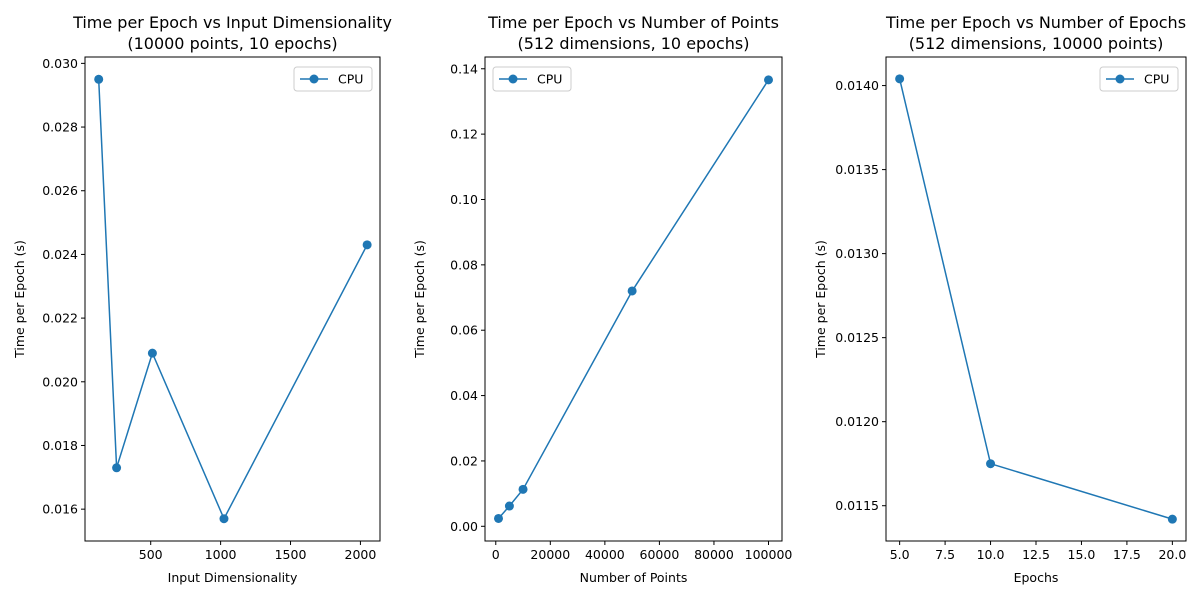  What do you see at coordinates (464, 460) in the screenshot?
I see `y-tick-label: 0.02` at bounding box center [464, 460].